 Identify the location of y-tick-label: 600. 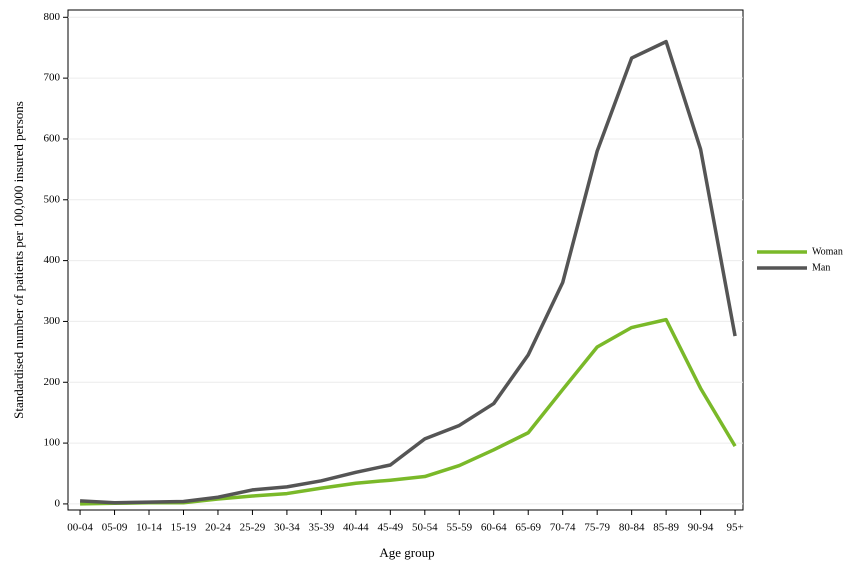
(52, 138).